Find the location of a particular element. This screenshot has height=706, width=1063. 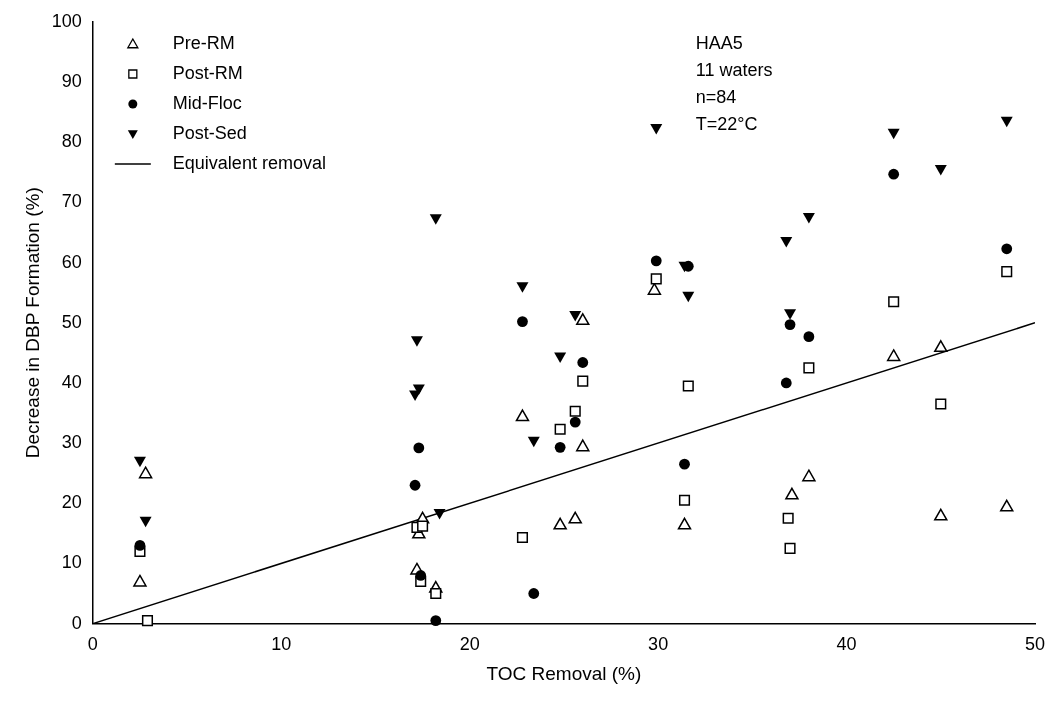

y-tick-label: 20 is located at coordinates (71, 502).